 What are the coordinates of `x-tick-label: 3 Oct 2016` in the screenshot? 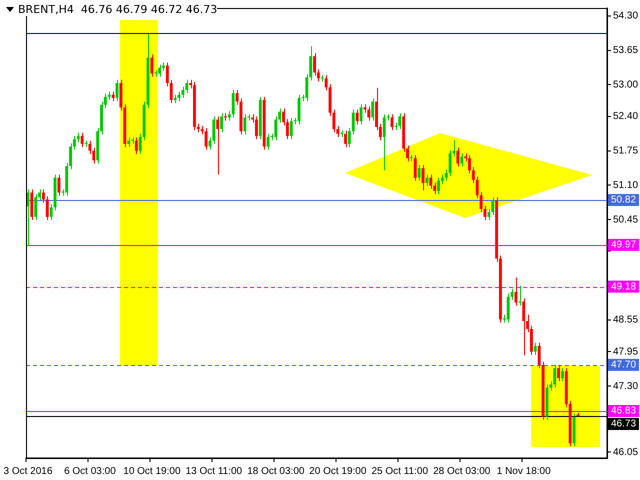 It's located at (28, 471).